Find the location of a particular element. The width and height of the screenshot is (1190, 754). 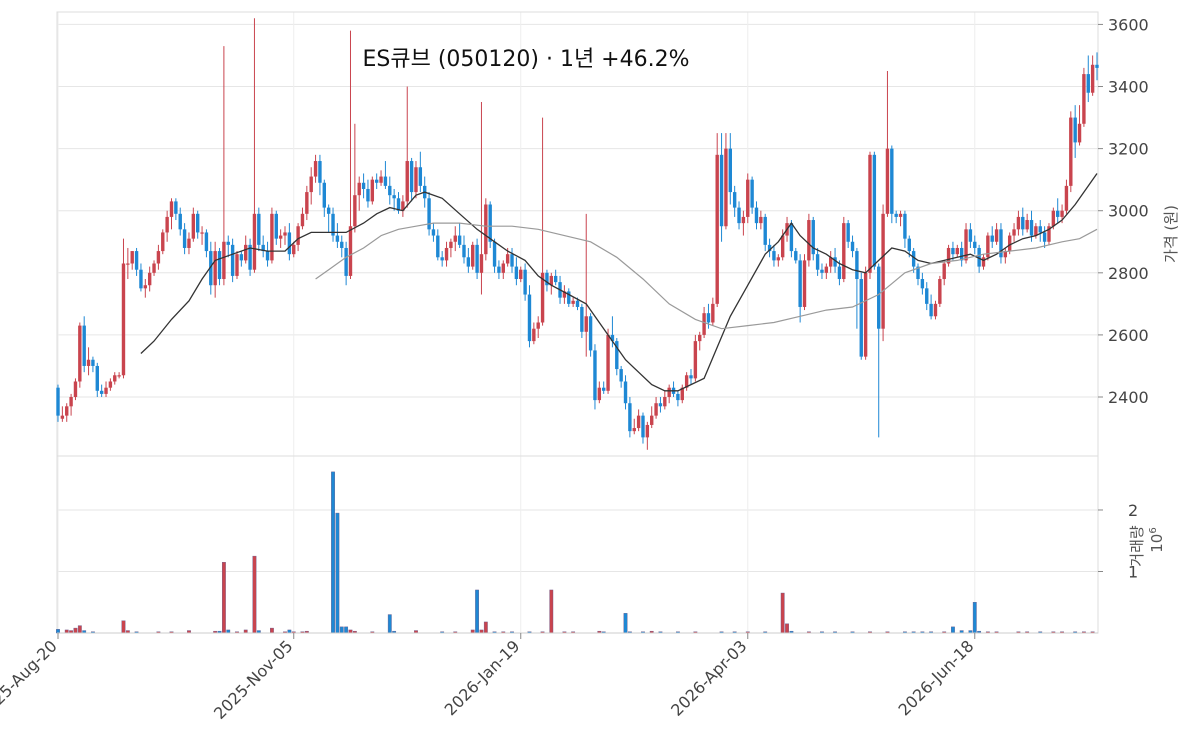

price-tick-label: 2400 is located at coordinates (1128, 397).